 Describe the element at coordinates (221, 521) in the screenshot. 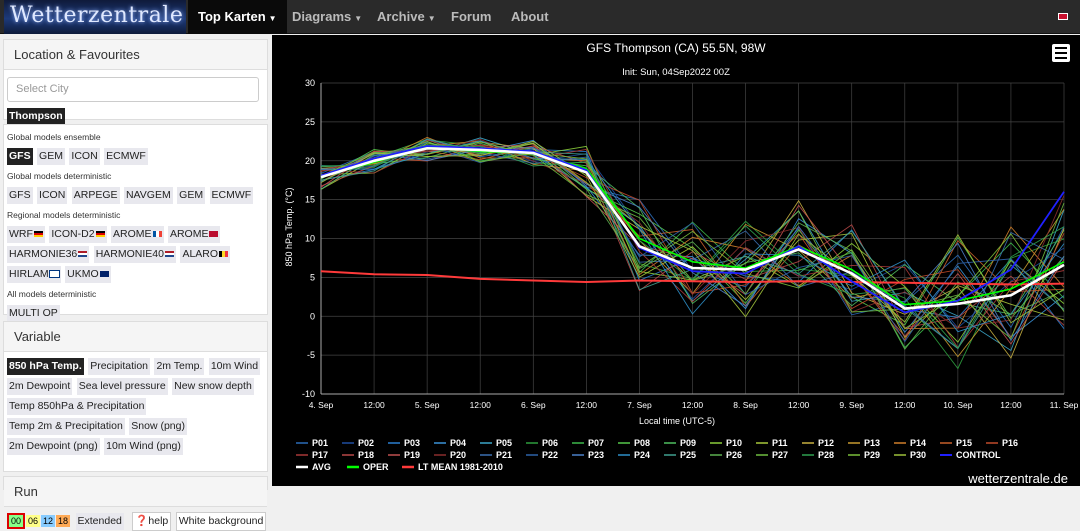

I see `white-background-button: White background` at that location.